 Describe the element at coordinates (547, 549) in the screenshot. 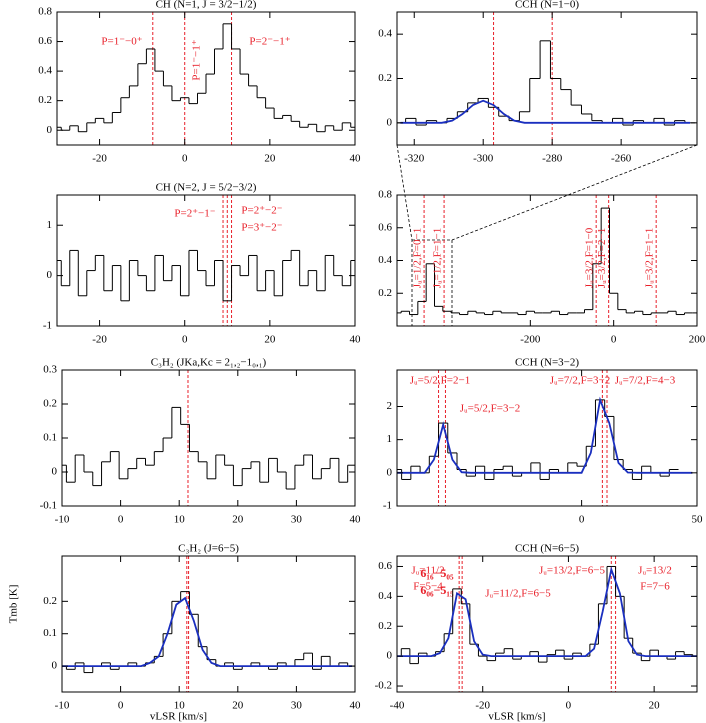

I see `panel-title: CCH (N=6−5)` at that location.